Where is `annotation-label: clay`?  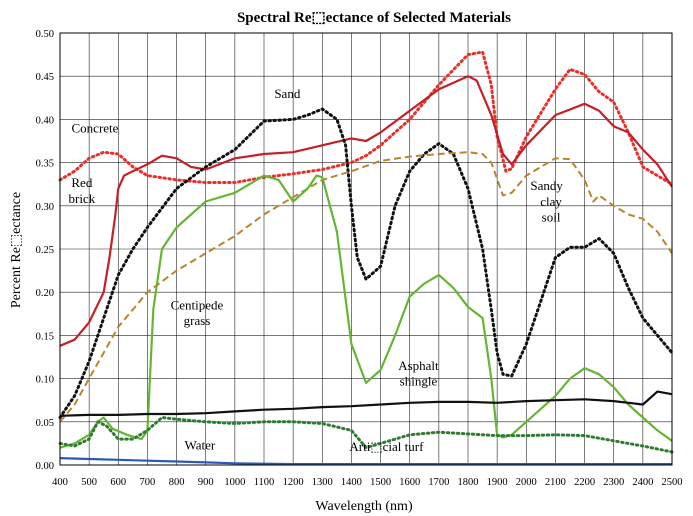
annotation-label: clay is located at coordinates (551, 201).